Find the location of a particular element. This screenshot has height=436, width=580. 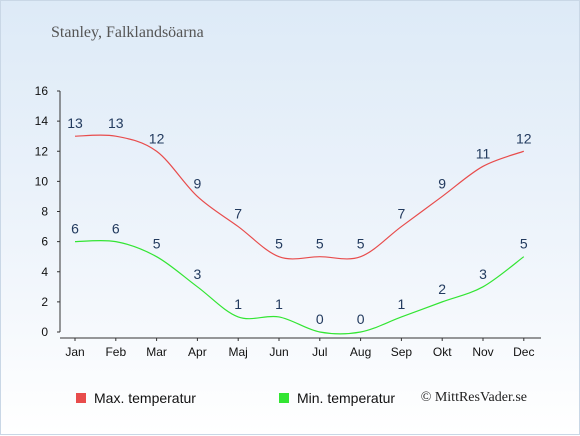

legend-max: Max. temperatur is located at coordinates (136, 398).